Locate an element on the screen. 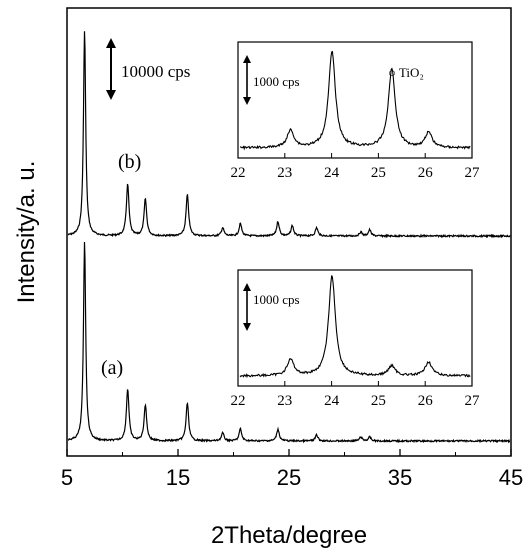  inset-b-frame is located at coordinates (355, 100).